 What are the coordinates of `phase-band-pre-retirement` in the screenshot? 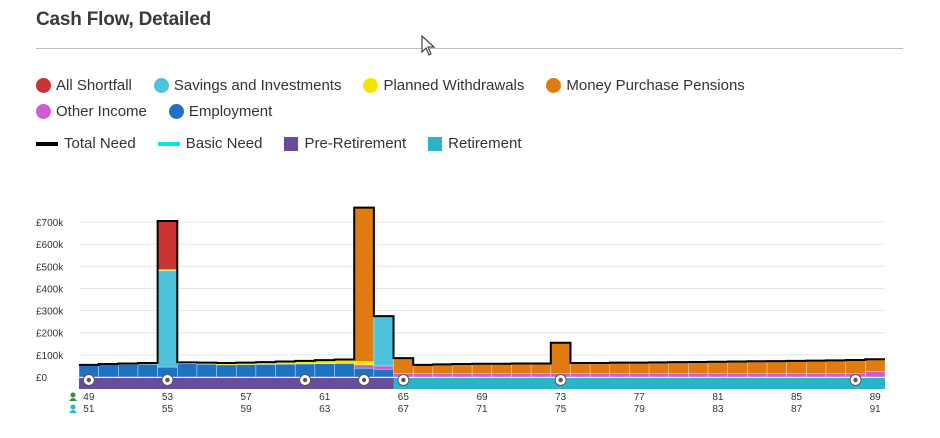 It's located at (236, 383).